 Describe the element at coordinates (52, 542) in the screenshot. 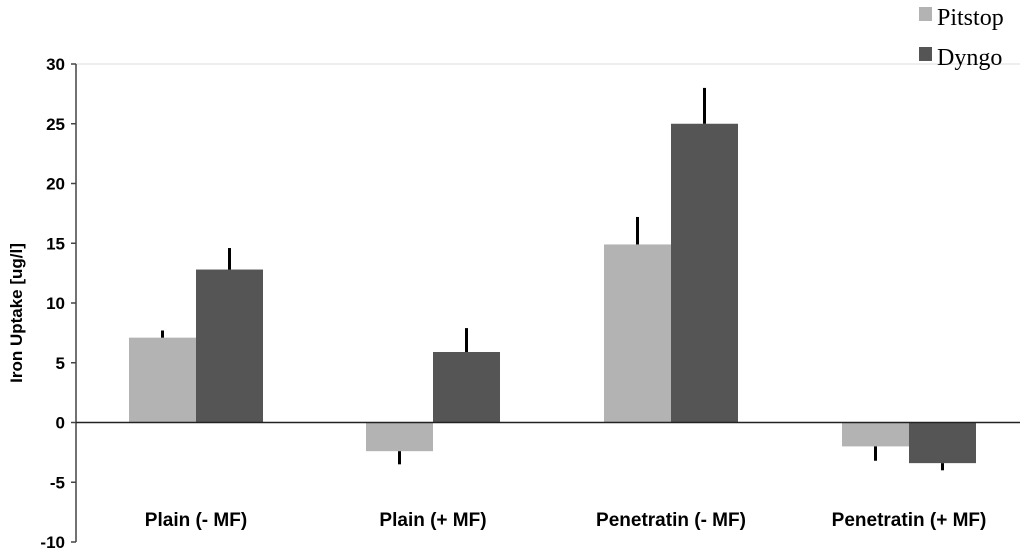

I see `y-tick-label: -10` at that location.